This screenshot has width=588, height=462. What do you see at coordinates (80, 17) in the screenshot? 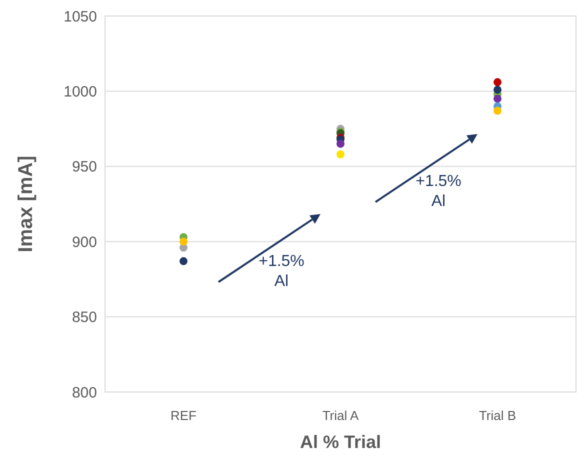
I see `y-tick-label: 1050` at bounding box center [80, 17].